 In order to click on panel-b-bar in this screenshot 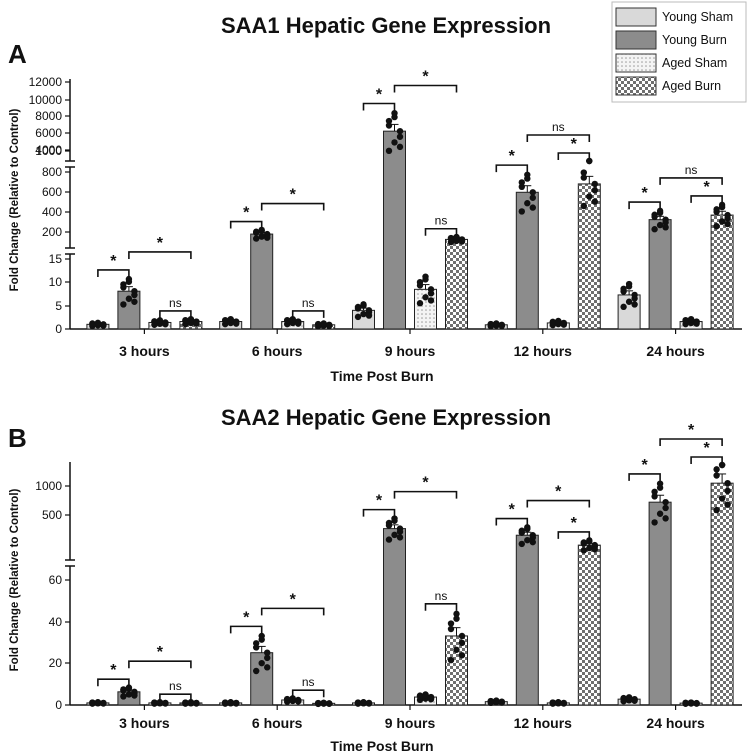, I will do `click(660, 603)`.